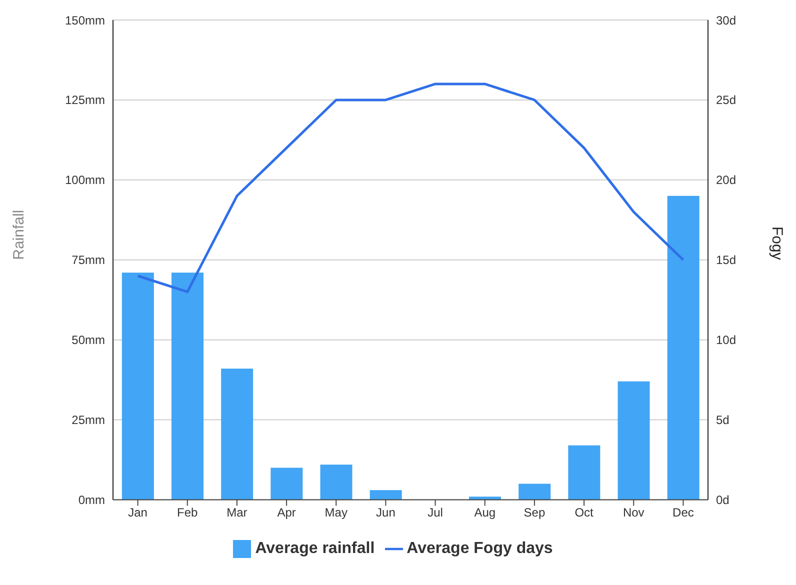 The height and width of the screenshot is (585, 796). What do you see at coordinates (723, 500) in the screenshot?
I see `y2-tick-label: 0d` at bounding box center [723, 500].